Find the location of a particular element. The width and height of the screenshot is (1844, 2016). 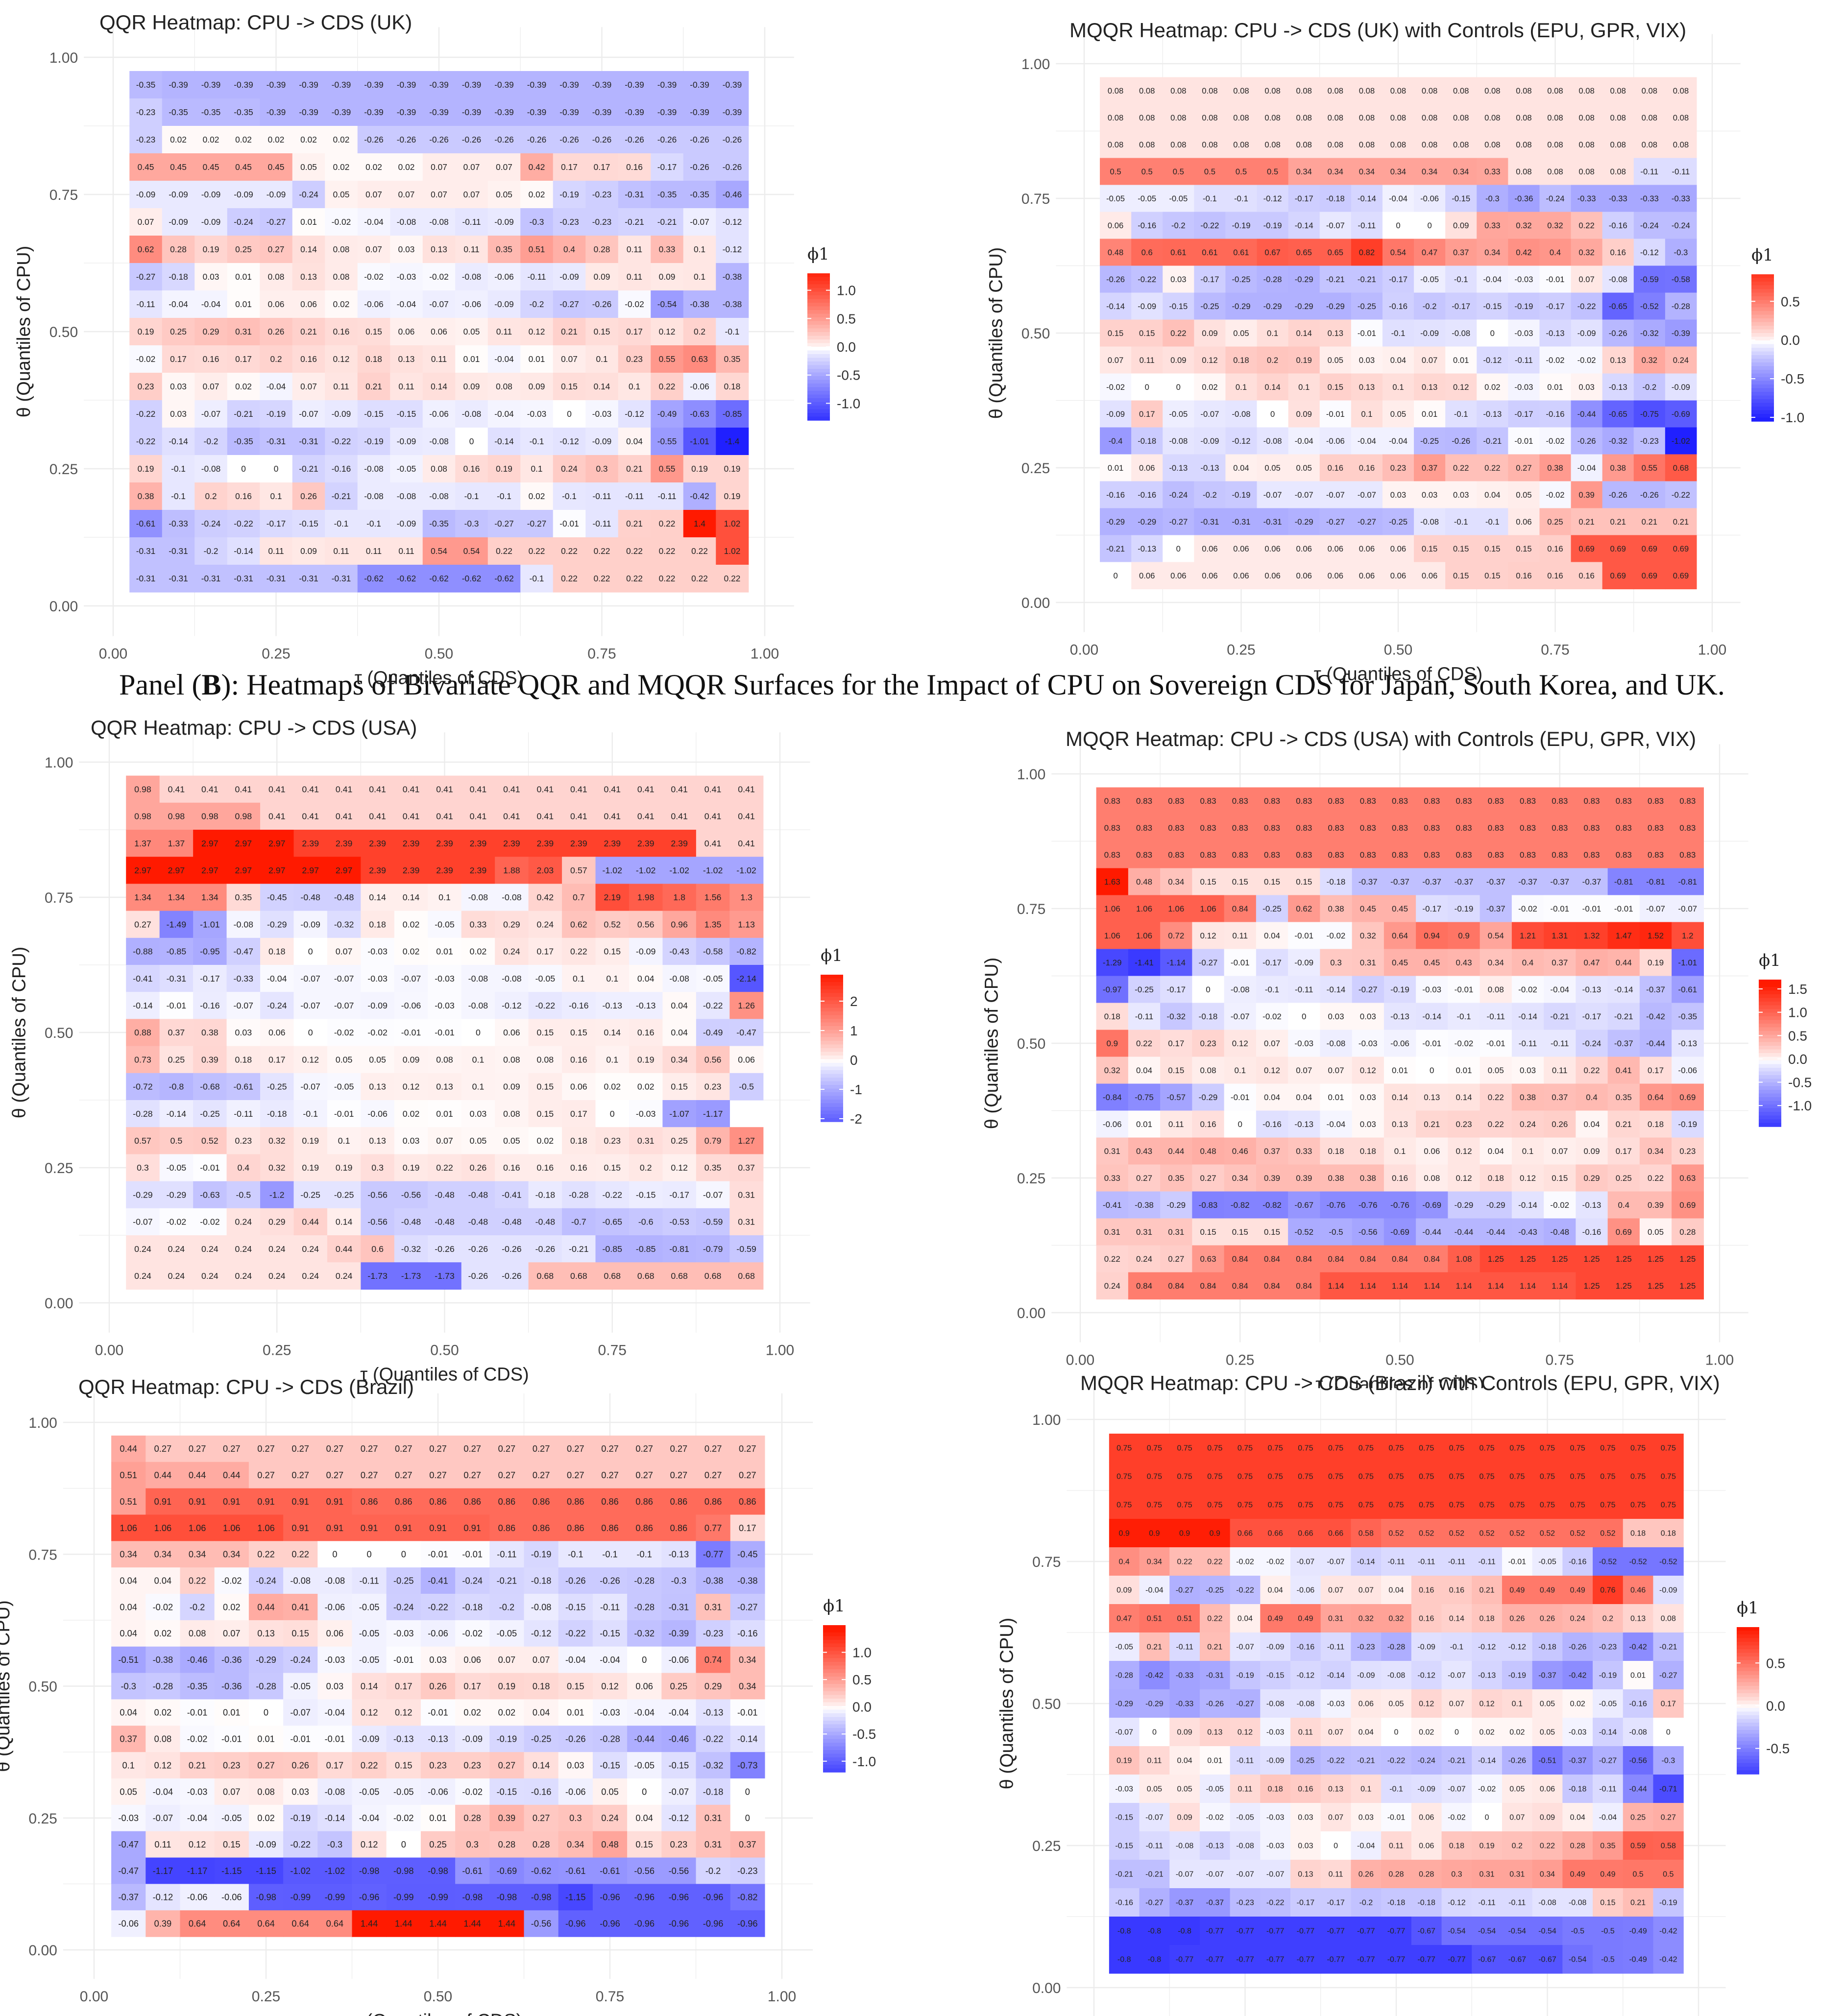

cell-value: 0.12 is located at coordinates (610, 1686).